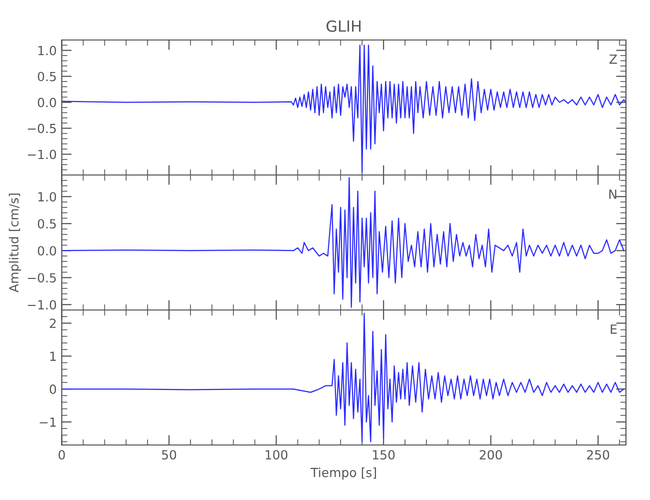  I want to click on y-tick-label: 1, so click(53, 356).